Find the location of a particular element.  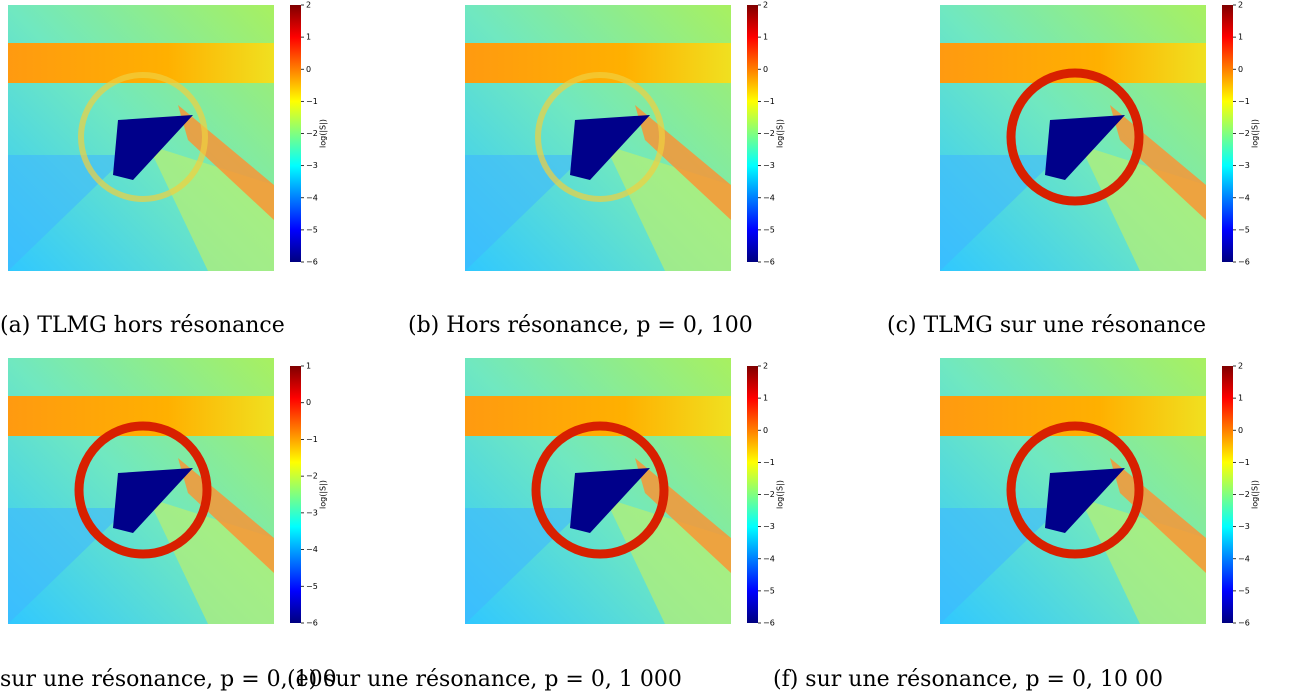

caption: (c) TLMG sur une résonance is located at coordinates (1046, 325).